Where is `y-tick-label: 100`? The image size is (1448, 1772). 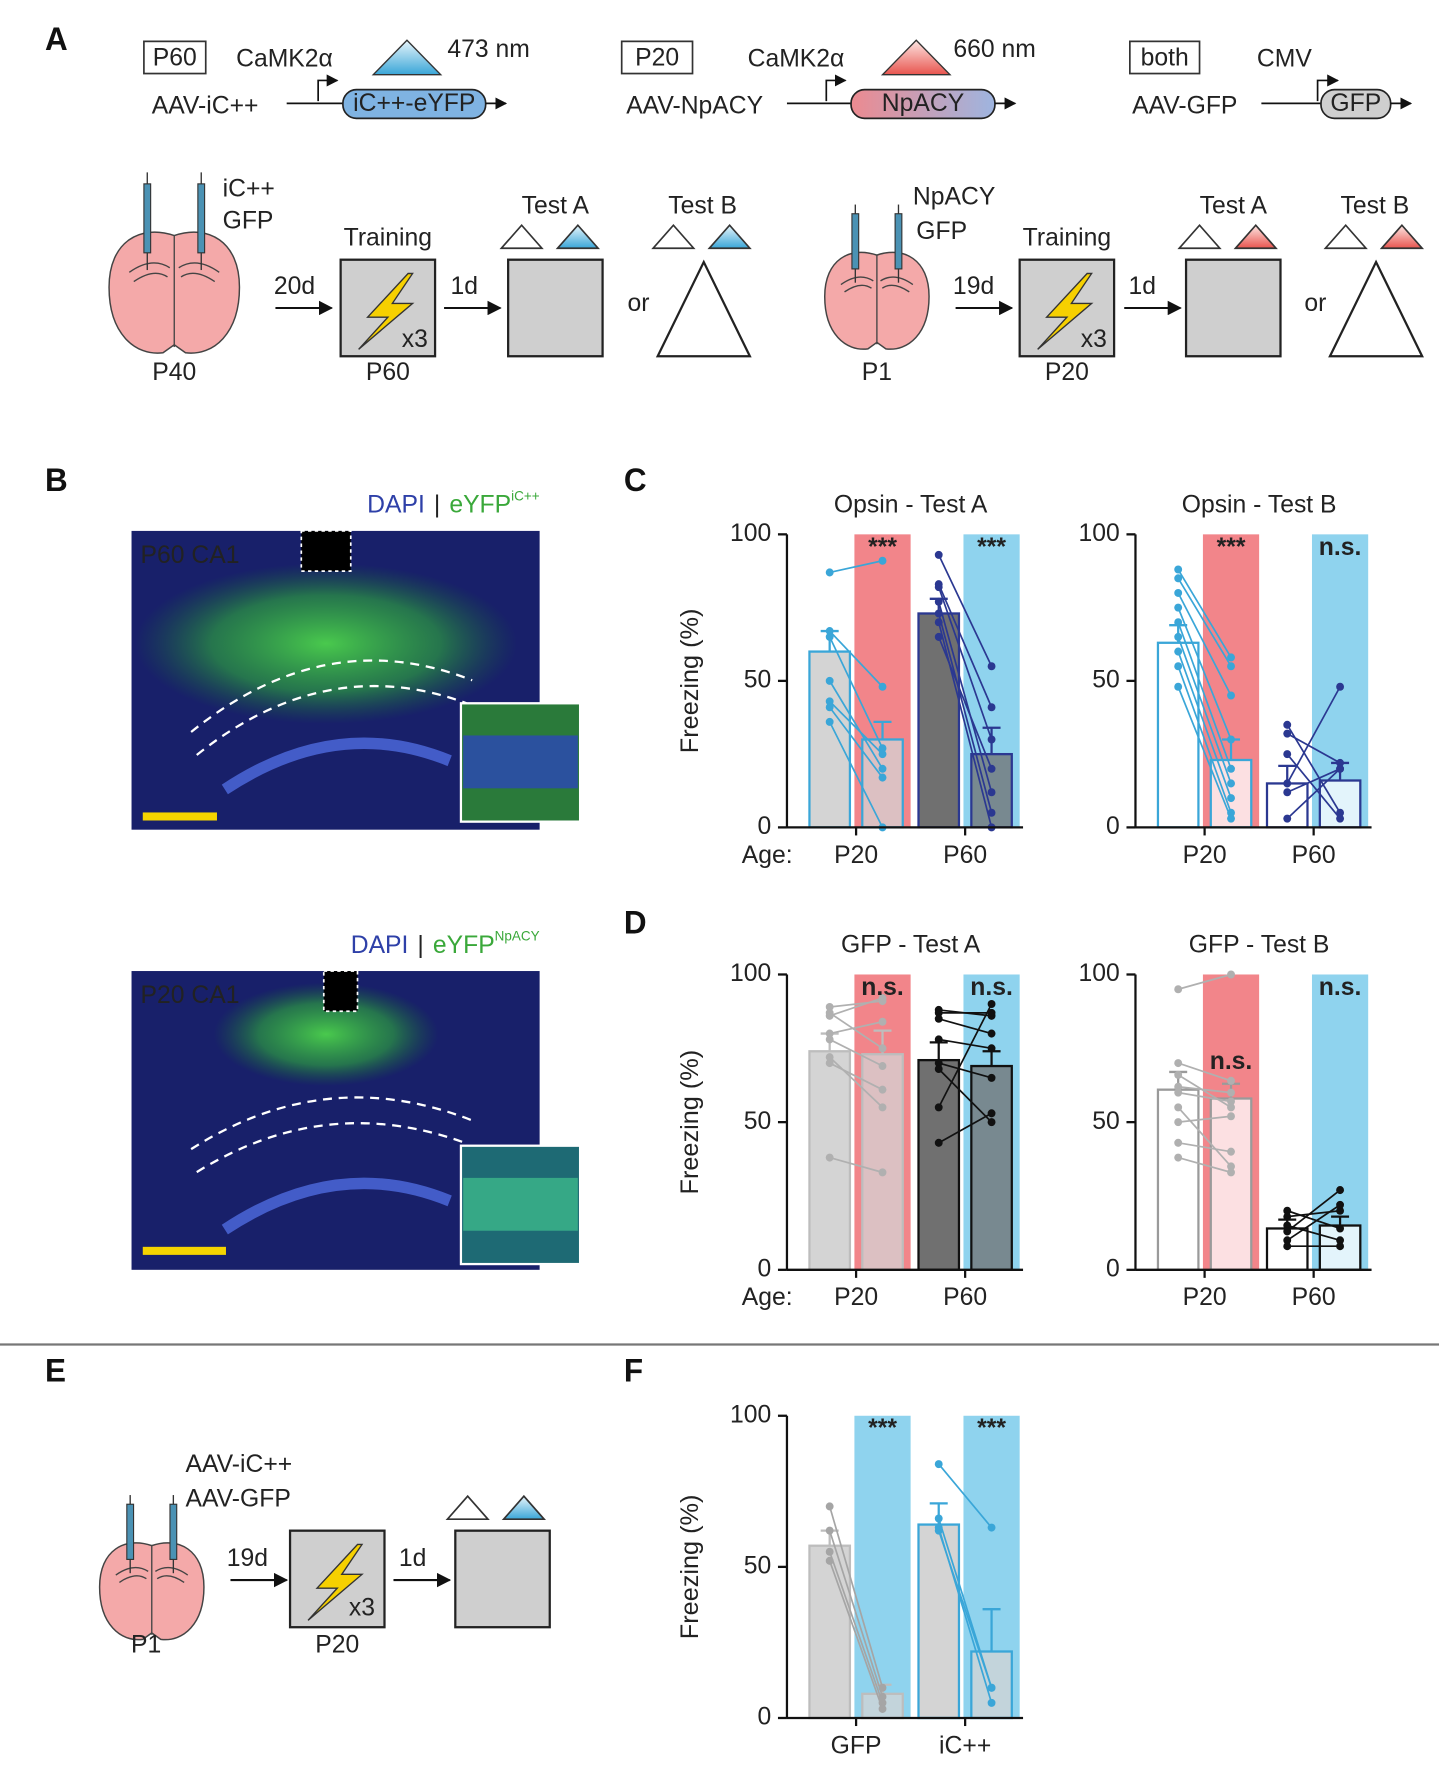
y-tick-label: 100 is located at coordinates (1098, 973).